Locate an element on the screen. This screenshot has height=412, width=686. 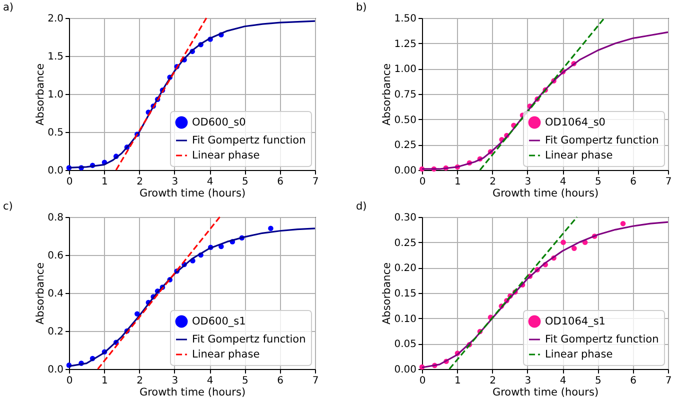
y-tick-label: 0.5 is located at coordinates (56, 133).